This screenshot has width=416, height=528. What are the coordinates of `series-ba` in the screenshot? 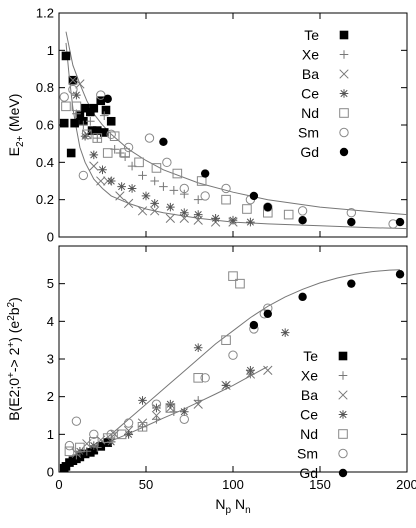 It's located at (153, 151).